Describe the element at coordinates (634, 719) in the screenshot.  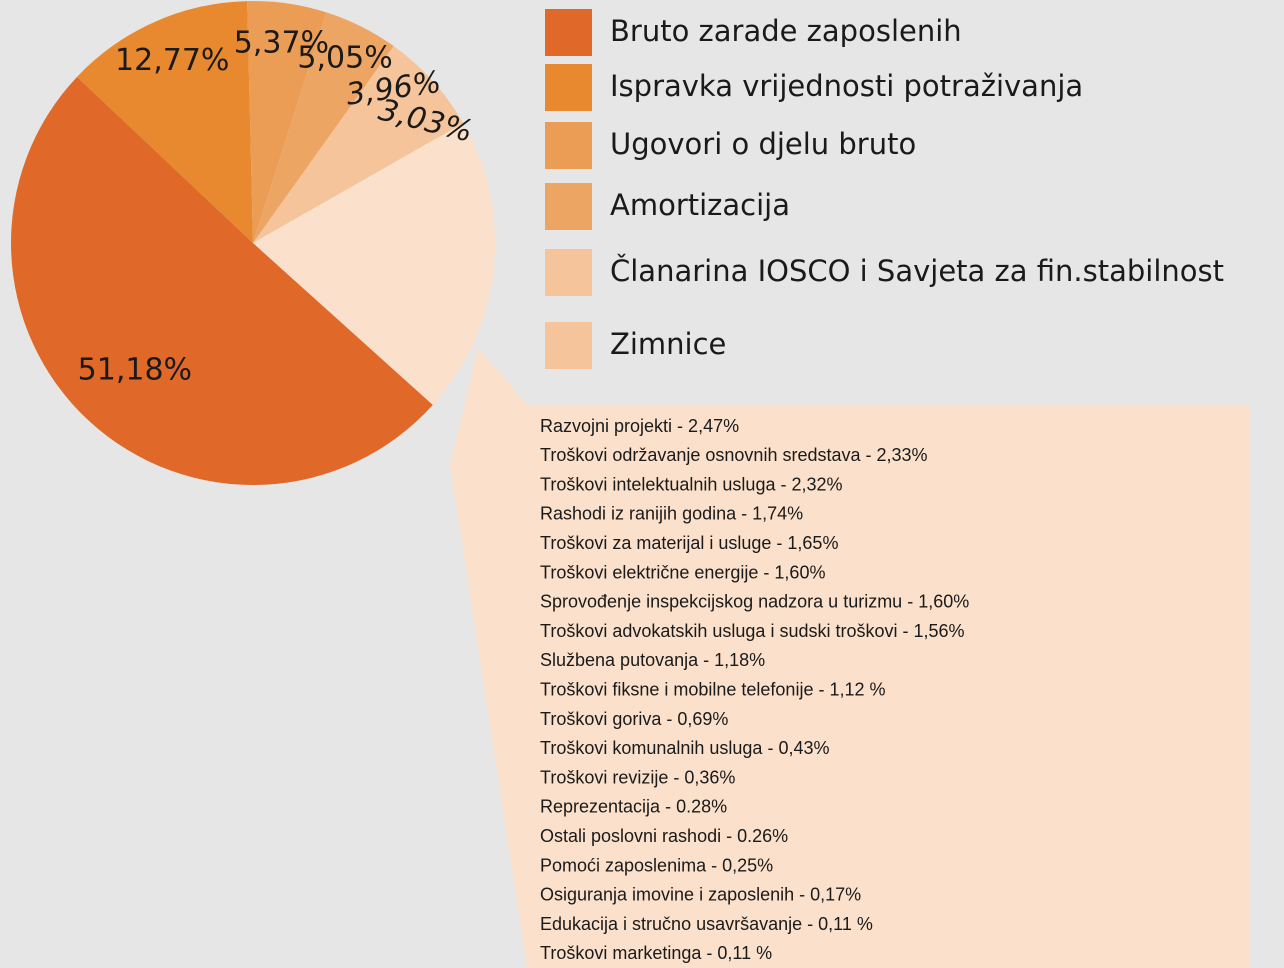
I see `other-item: Troškovi goriva - 0,69%` at that location.